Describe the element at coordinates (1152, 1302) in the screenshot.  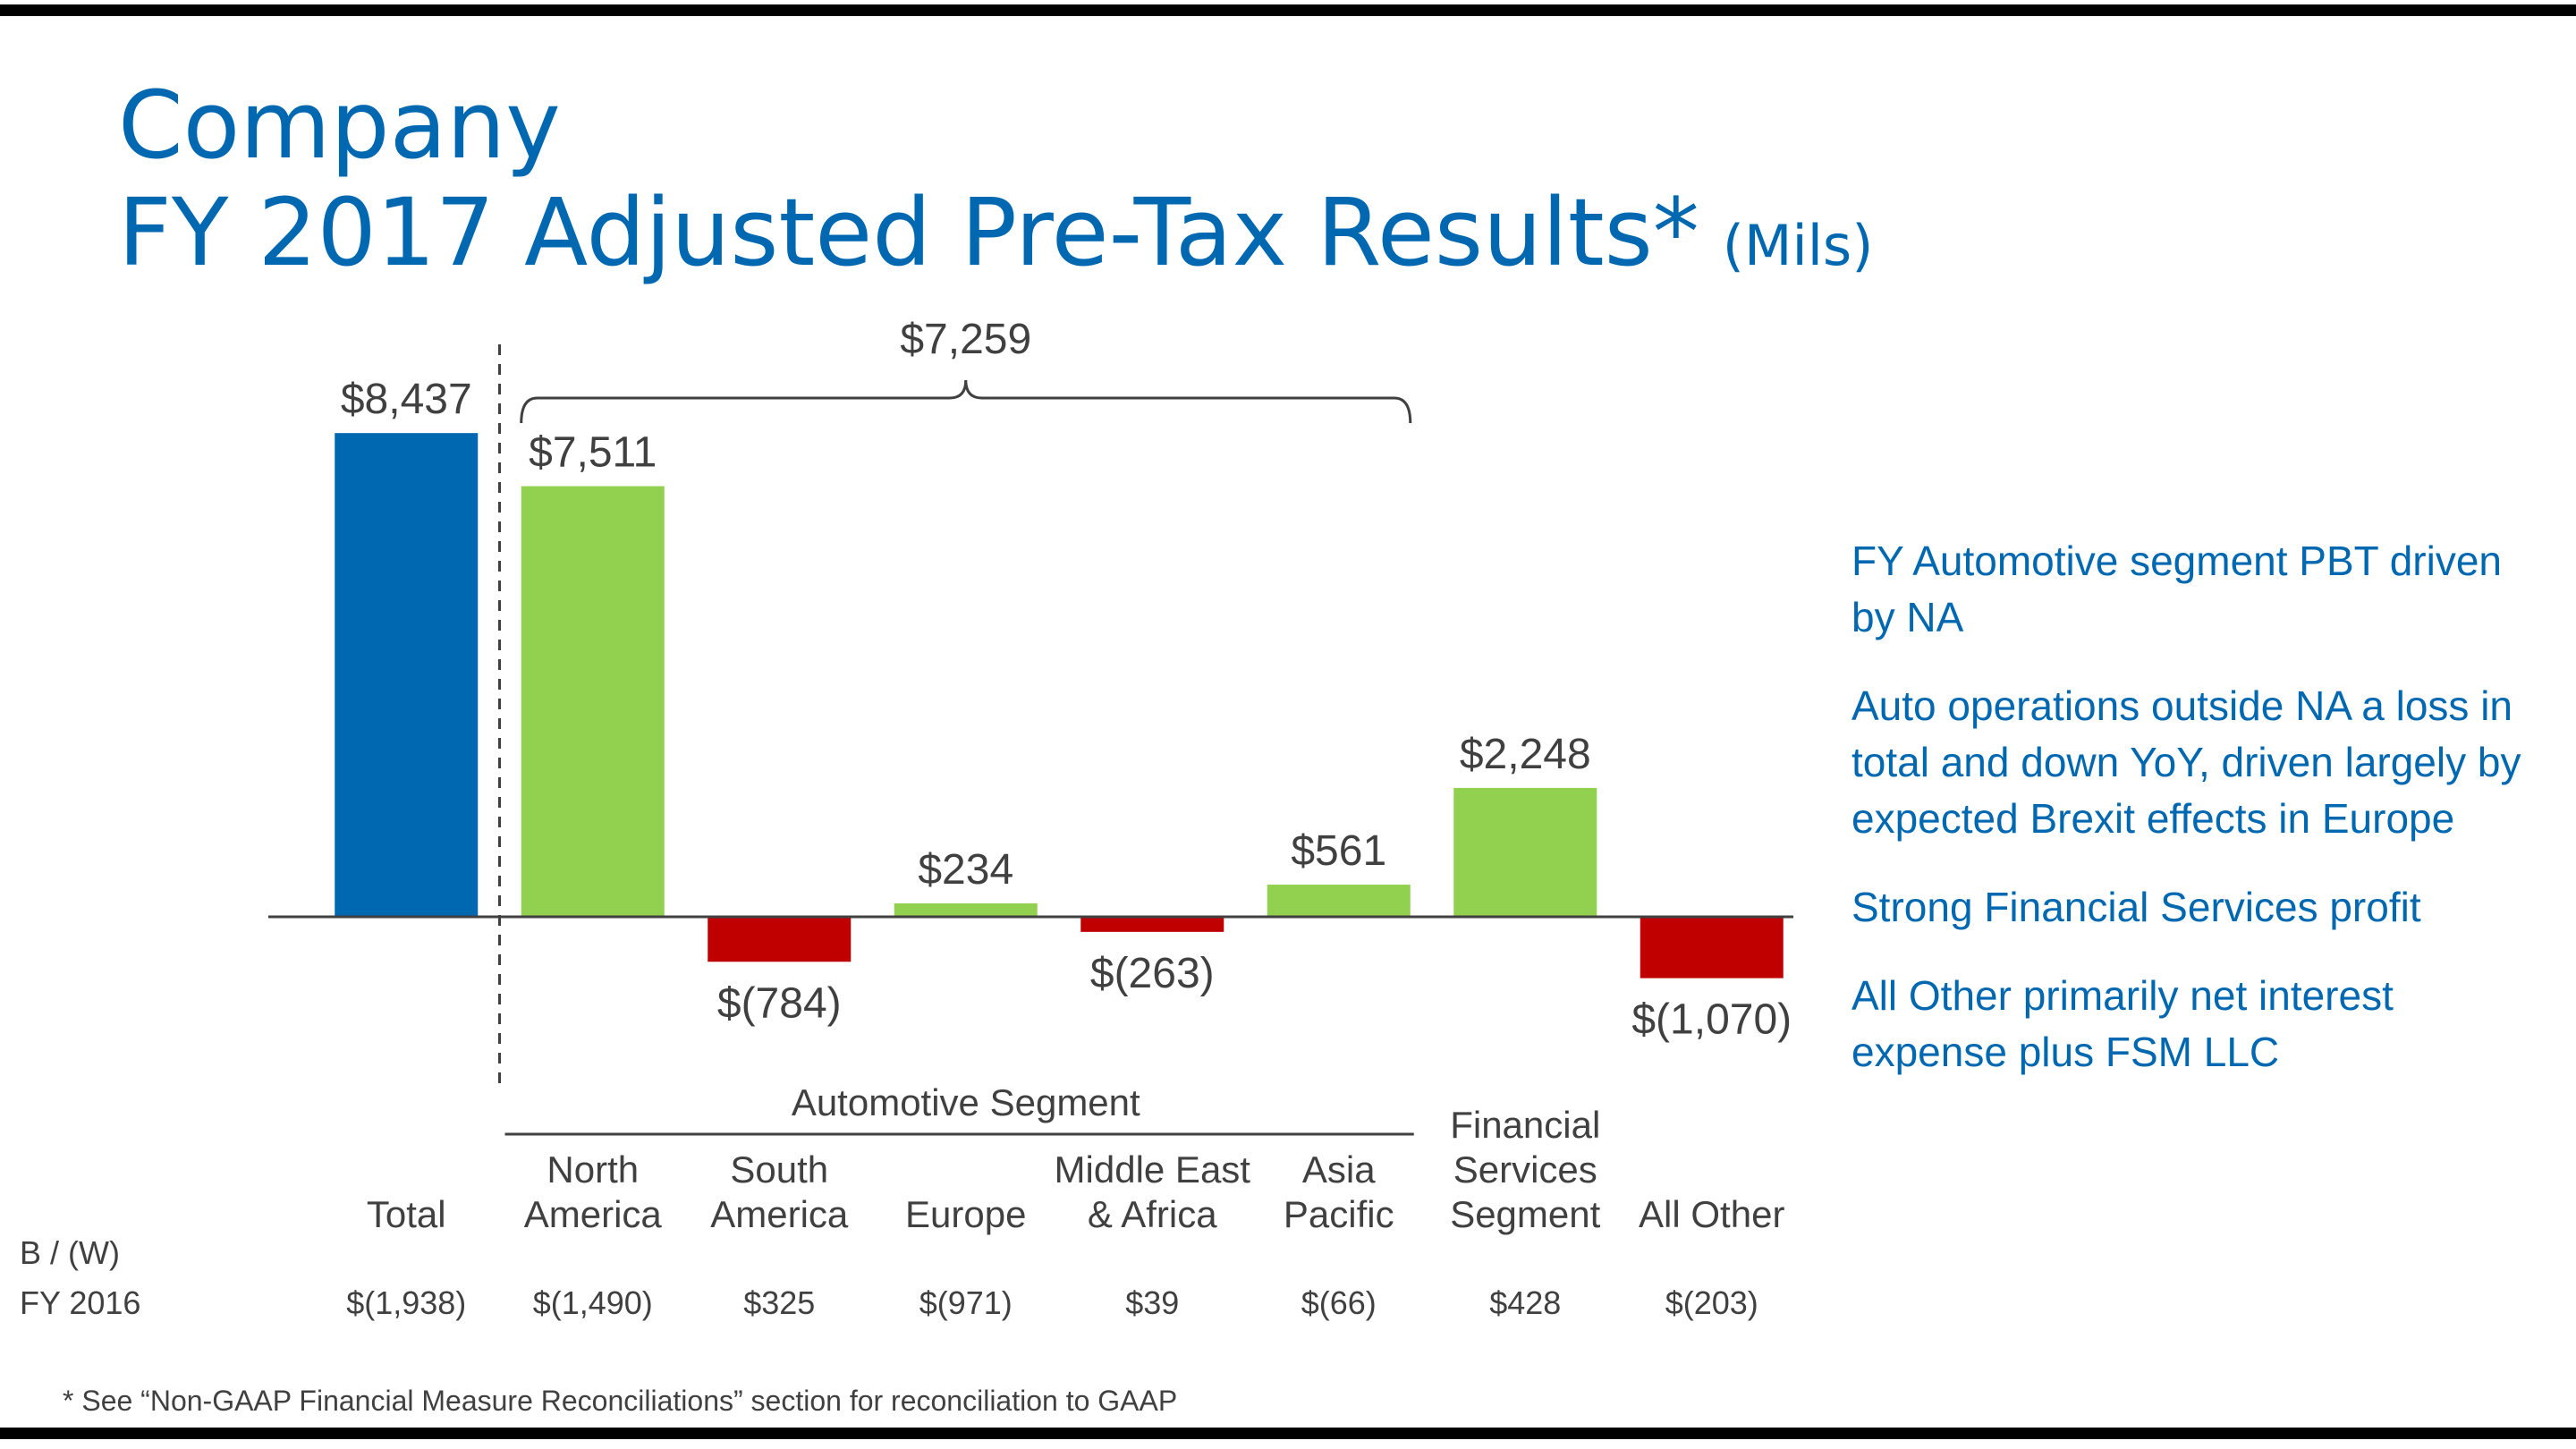
I see `comparison-value: $39` at that location.